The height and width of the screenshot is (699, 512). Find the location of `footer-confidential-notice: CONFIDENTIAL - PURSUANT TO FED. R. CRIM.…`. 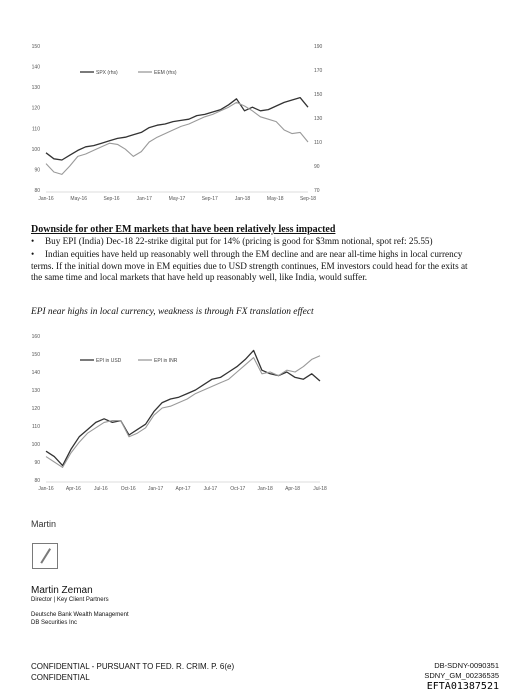

footer-confidential-notice: CONFIDENTIAL - PURSUANT TO FED. R. CRIM.… is located at coordinates (133, 666).